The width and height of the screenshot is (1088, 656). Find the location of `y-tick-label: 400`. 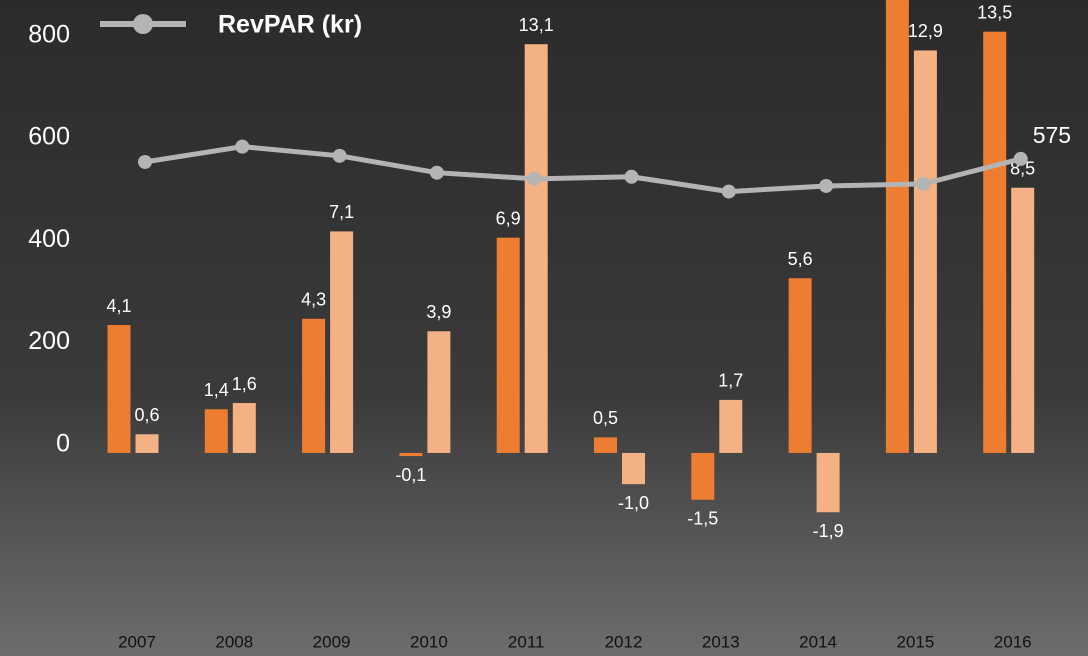

y-tick-label: 400 is located at coordinates (49, 239).